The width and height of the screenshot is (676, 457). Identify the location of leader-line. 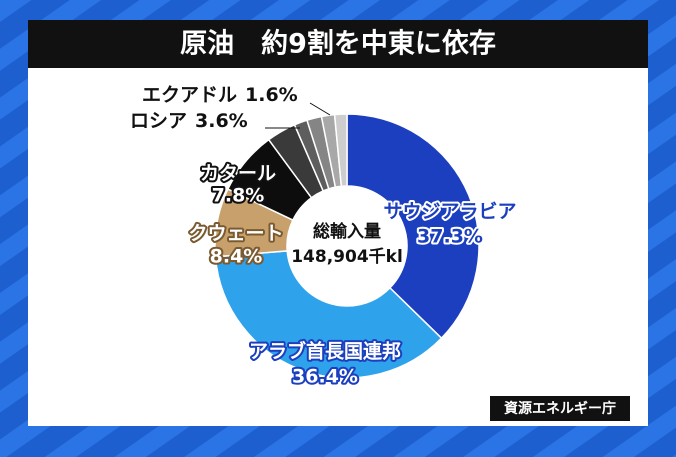
(320, 109).